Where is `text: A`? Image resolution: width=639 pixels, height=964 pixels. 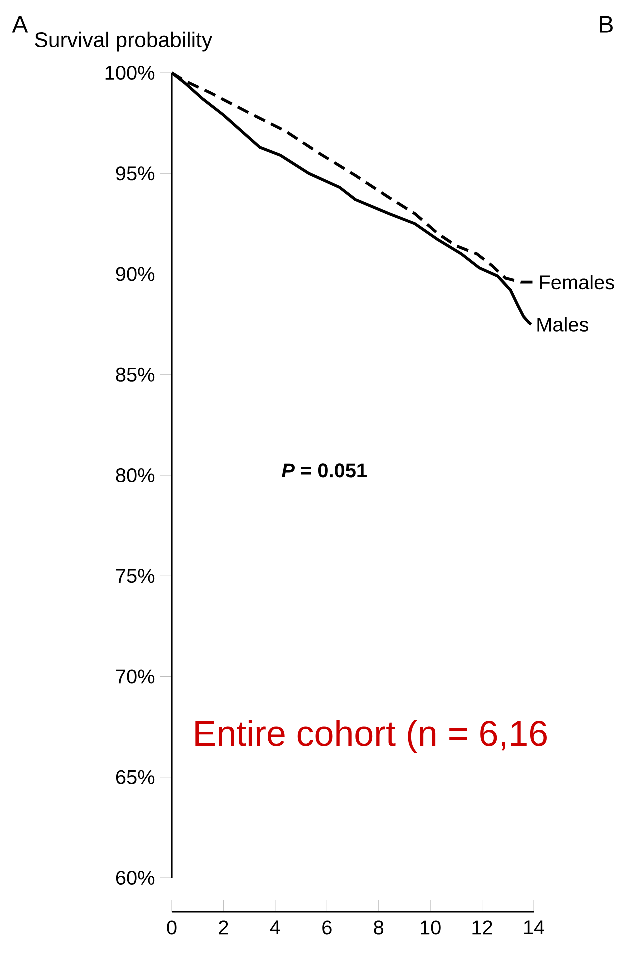
text: A is located at coordinates (20, 24).